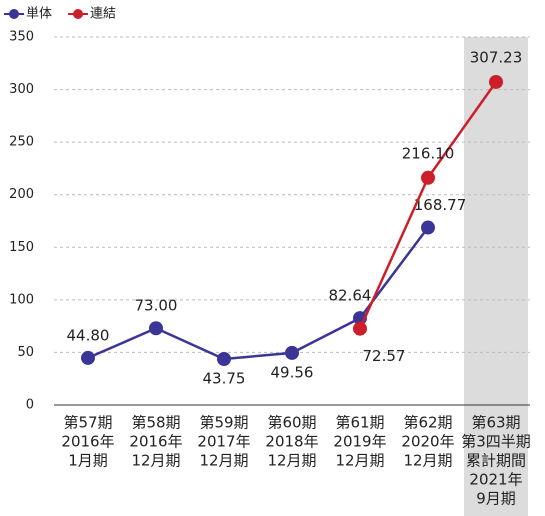  Describe the element at coordinates (21, 247) in the screenshot. I see `y-tick-label: 150` at that location.